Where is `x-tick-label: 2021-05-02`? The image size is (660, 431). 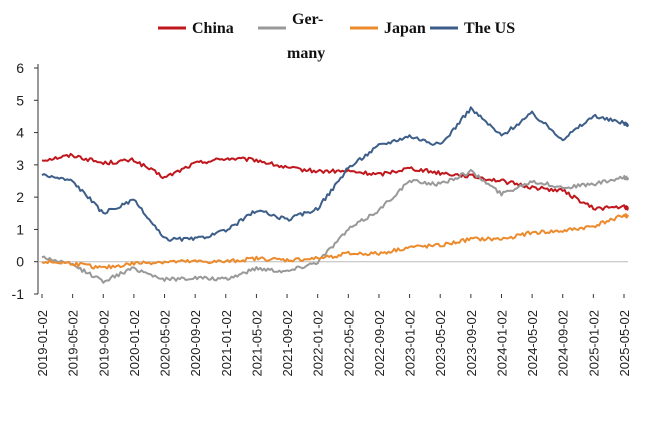 x-tick-label: 2021-05-02 is located at coordinates (256, 343).